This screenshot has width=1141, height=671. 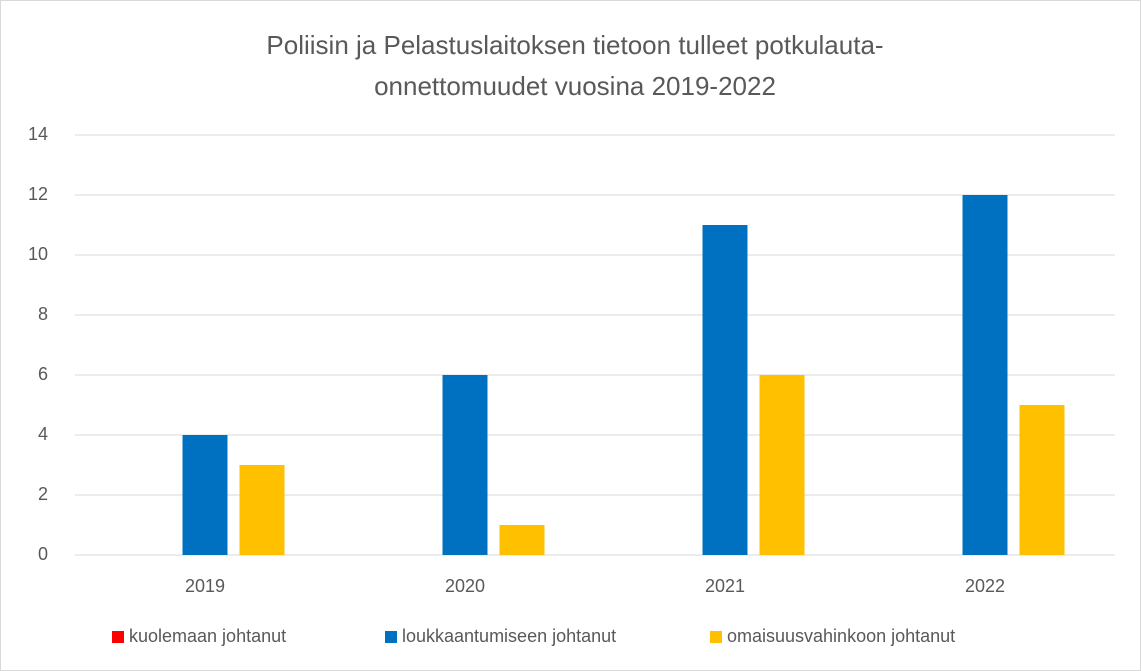 What do you see at coordinates (575, 86) in the screenshot?
I see `chart-title: onnettomuudet vuosina 2019-2022` at bounding box center [575, 86].